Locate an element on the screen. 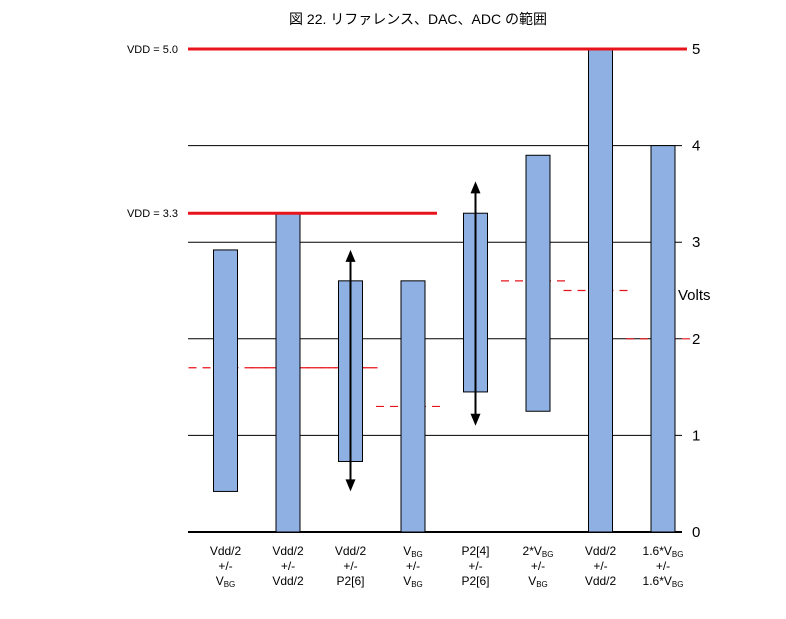 The image size is (786, 619). category-label-5-line-3: P2[6] is located at coordinates (475, 581).